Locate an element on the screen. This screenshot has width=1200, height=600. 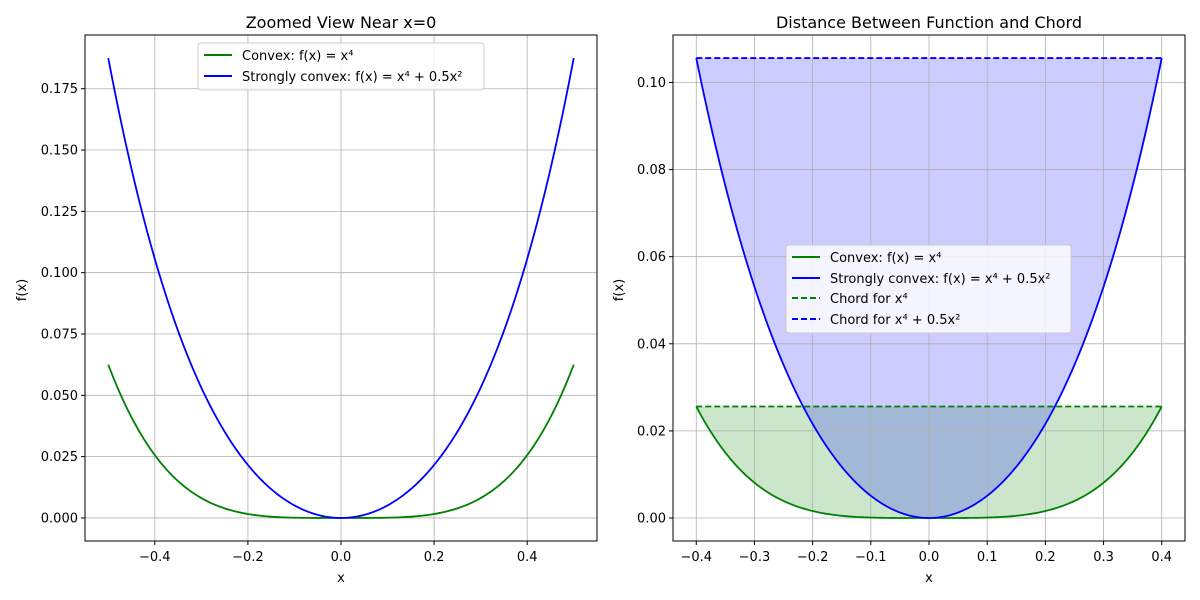
x-tick-label: 0.3 is located at coordinates (1103, 557).